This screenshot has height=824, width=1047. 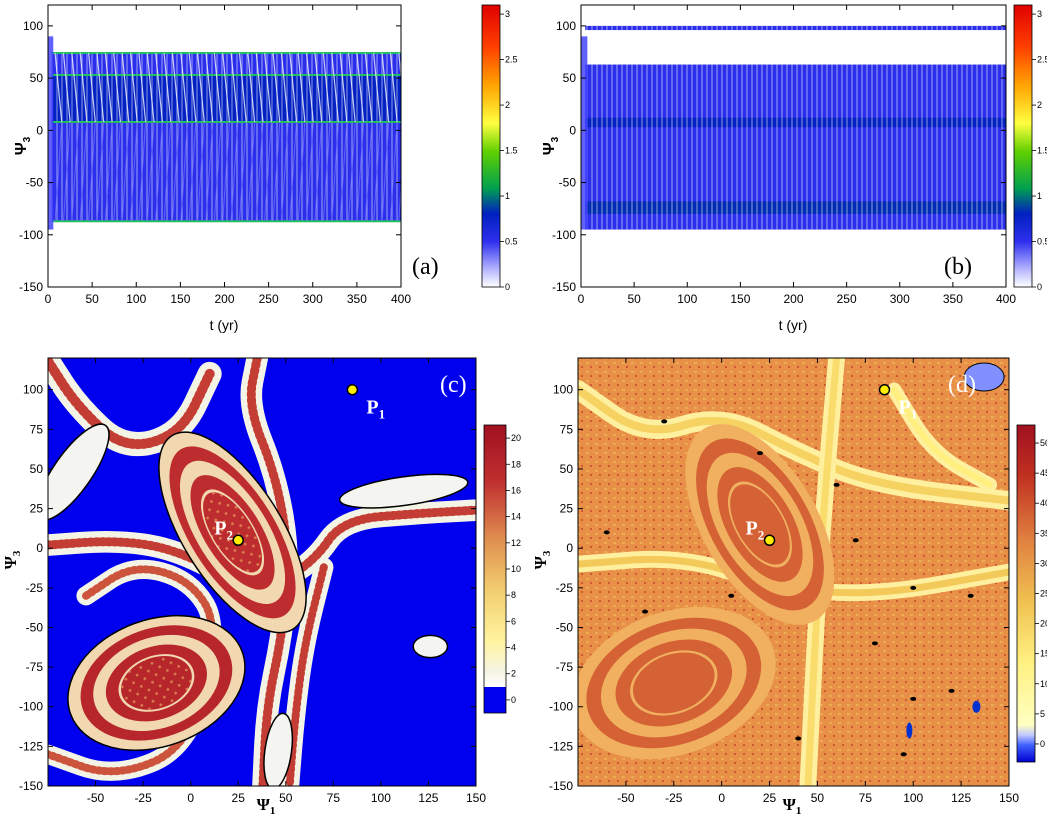 What do you see at coordinates (266, 806) in the screenshot?
I see `panel-c-x-axis-label: Ψ1` at bounding box center [266, 806].